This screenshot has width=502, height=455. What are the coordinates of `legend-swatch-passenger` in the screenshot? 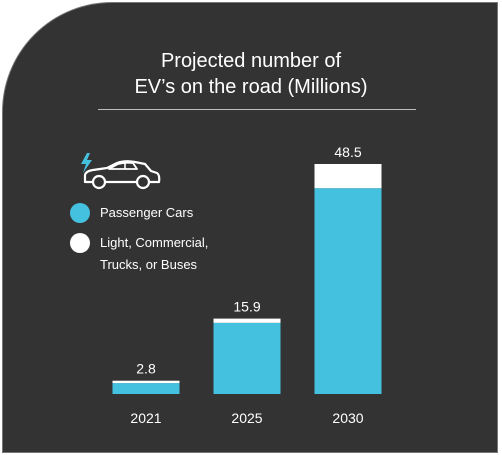 It's located at (80, 213).